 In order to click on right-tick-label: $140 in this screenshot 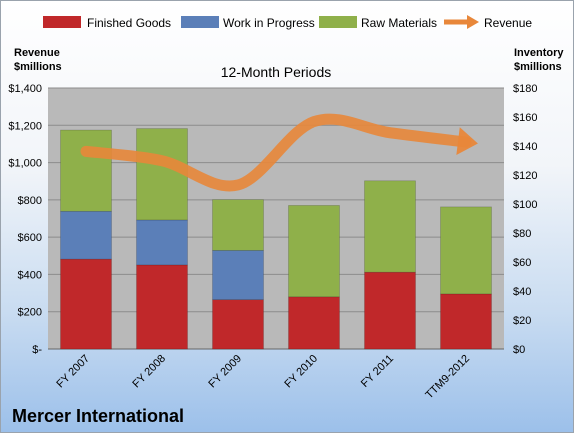, I will do `click(525, 147)`.